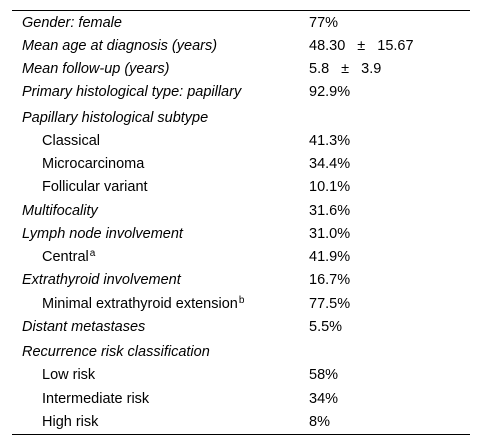 The width and height of the screenshot is (482, 447). I want to click on table-row-central: Centrala 41.9%, so click(241, 257).